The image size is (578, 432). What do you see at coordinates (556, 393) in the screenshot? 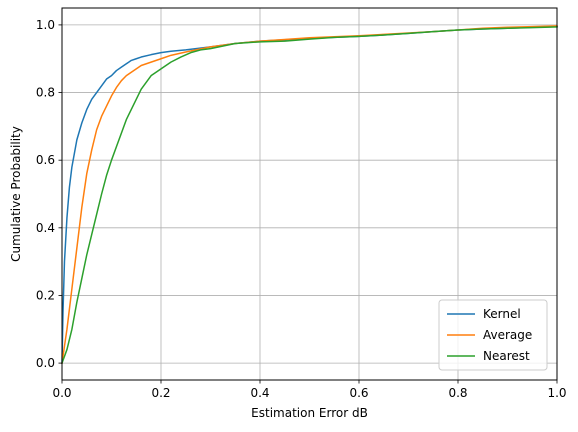
I see `x-tick-label: 1.0` at bounding box center [556, 393].